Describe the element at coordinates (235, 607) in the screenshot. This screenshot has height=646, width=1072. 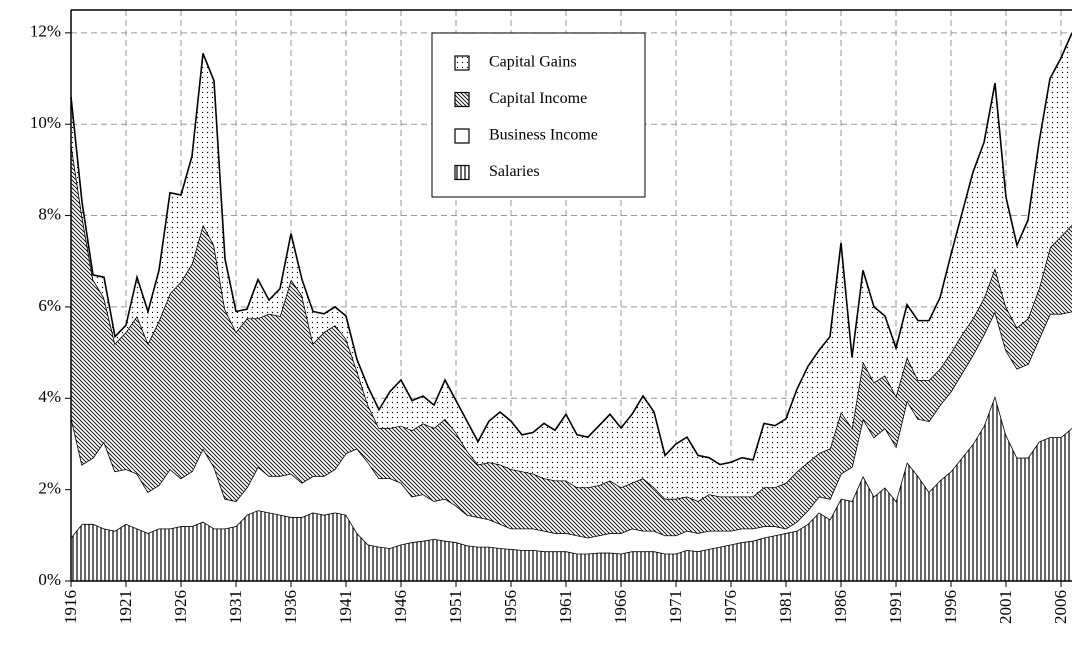
I see `x-tick-label: 1931` at that location.